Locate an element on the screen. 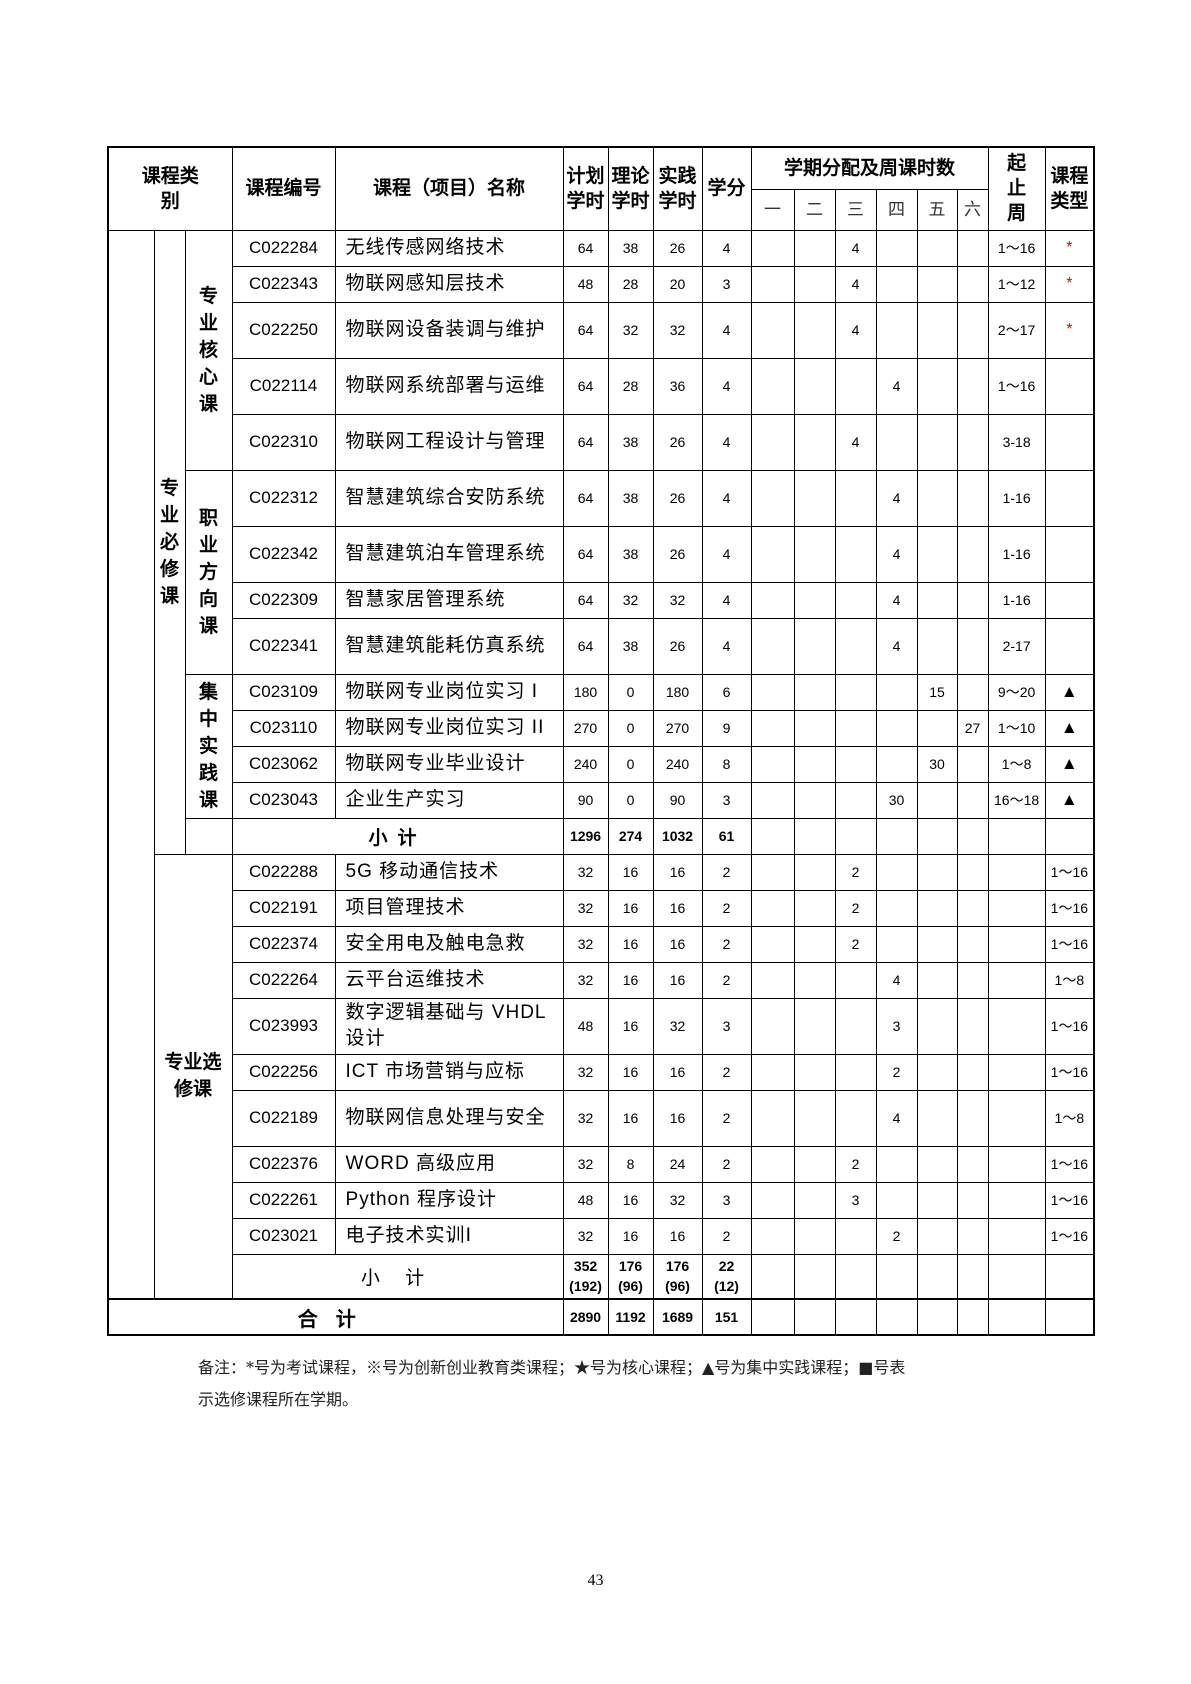 The width and height of the screenshot is (1191, 1684). course-name: 5G 移动通信技术 is located at coordinates (449, 872).